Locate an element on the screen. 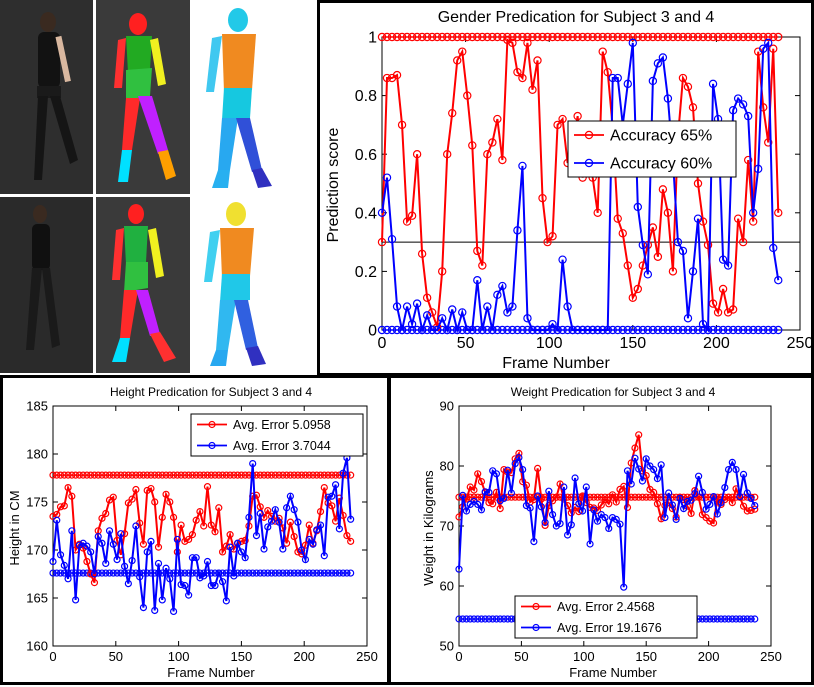 Image resolution: width=814 pixels, height=687 pixels. legend-label: Accuracy 60% is located at coordinates (661, 164).